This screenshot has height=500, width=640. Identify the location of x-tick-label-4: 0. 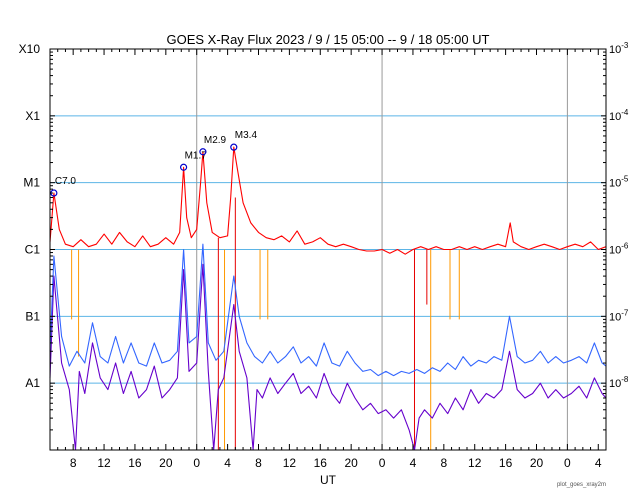
(196, 463).